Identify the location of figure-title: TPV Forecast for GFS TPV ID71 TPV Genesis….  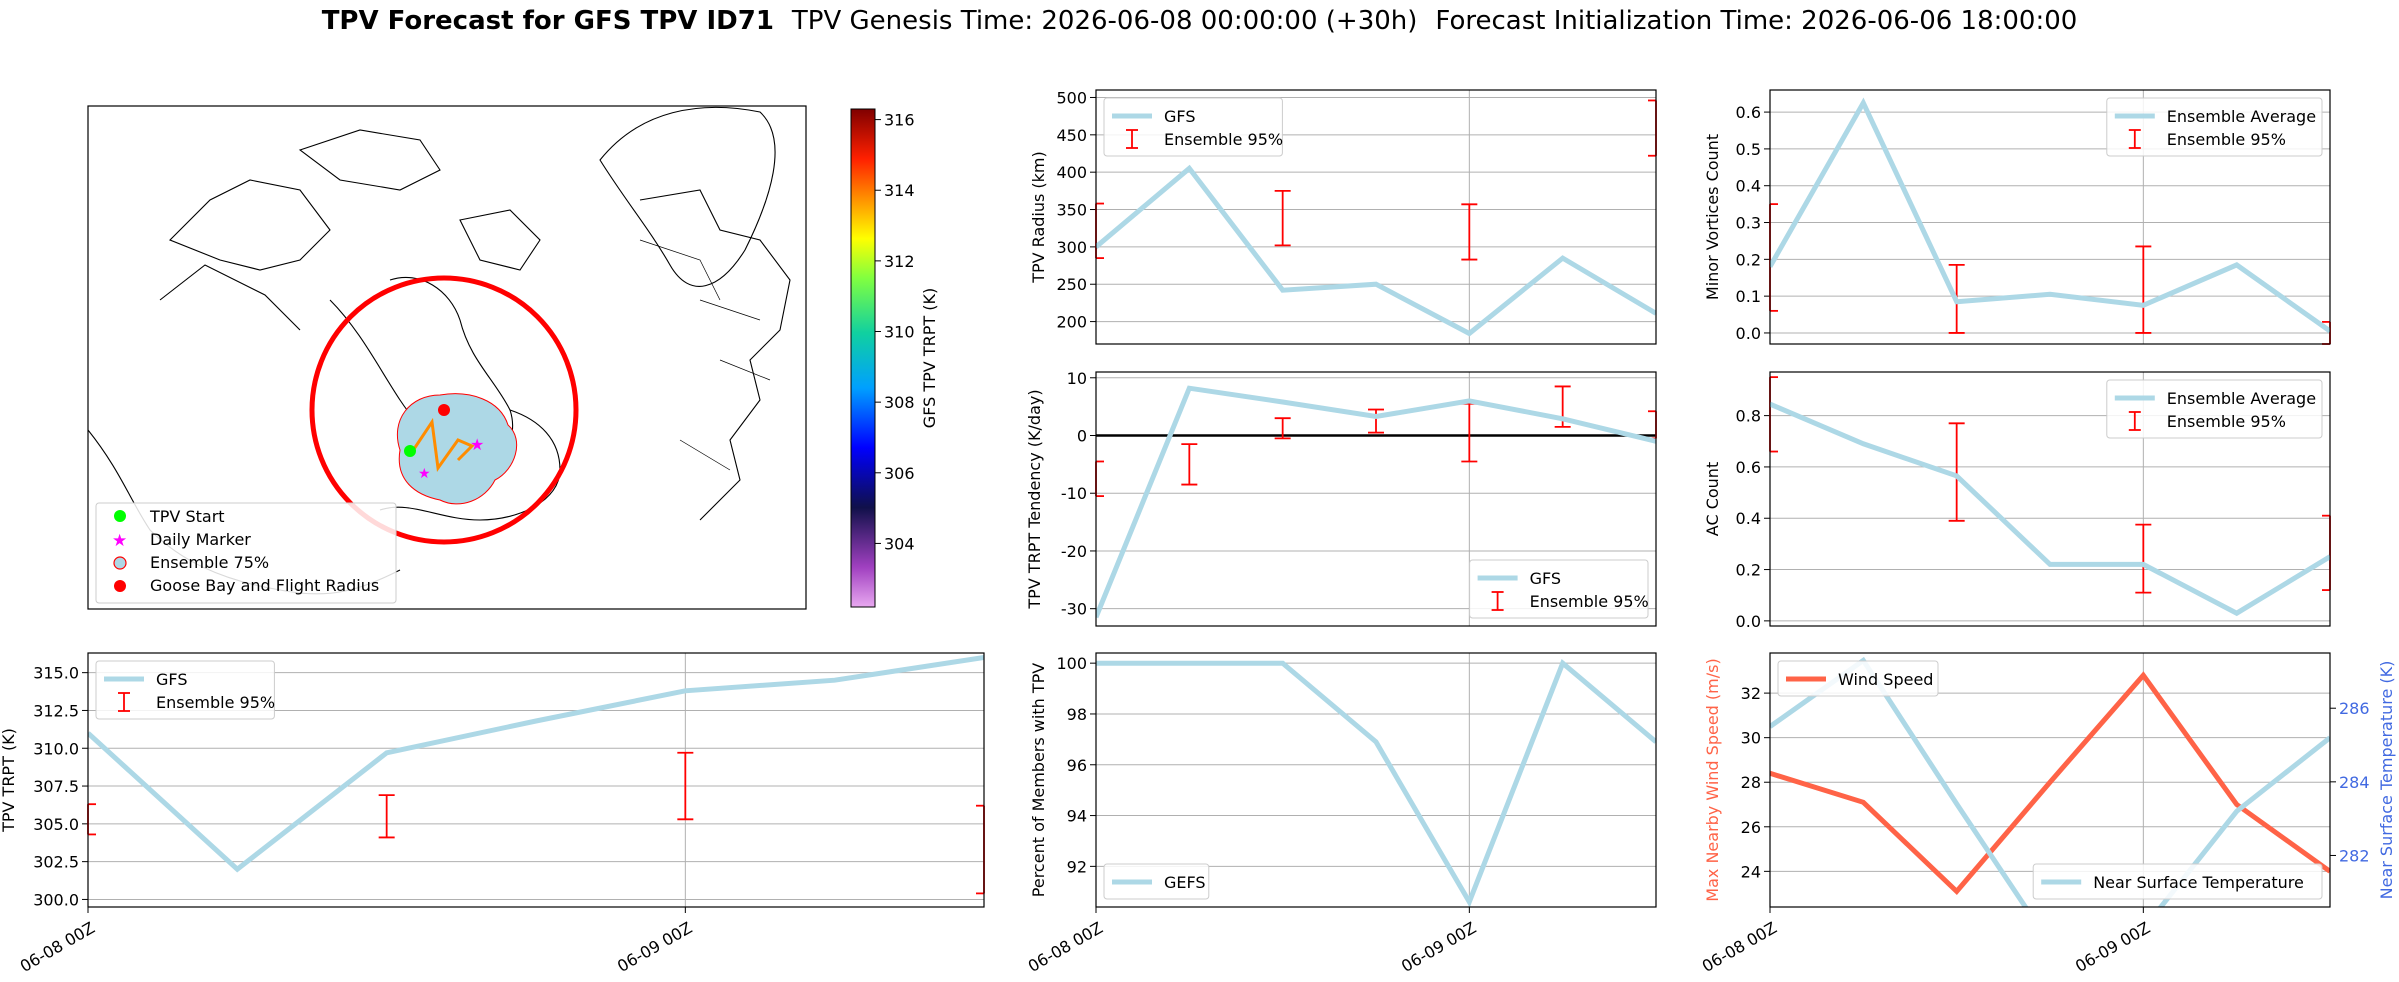
(1199, 21).